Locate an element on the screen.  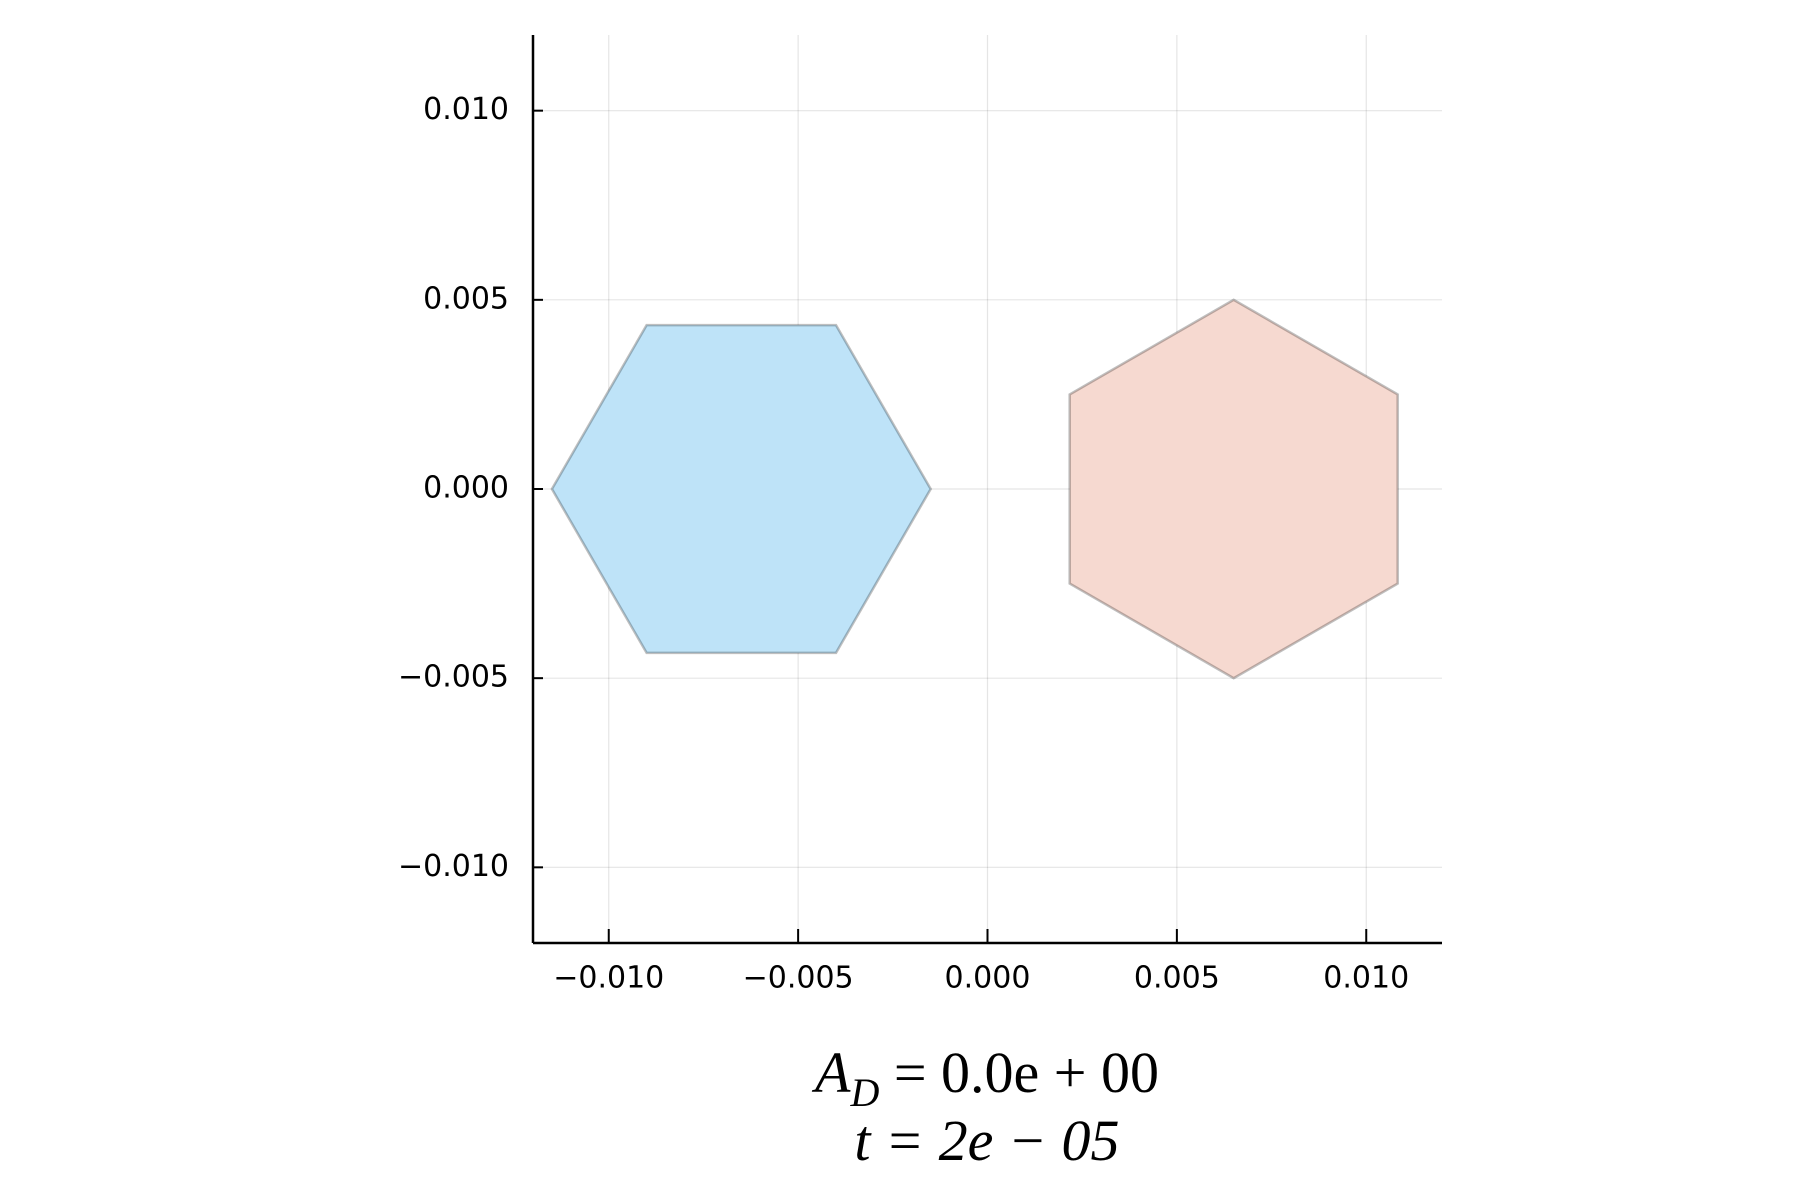
x-tick-label: −0.005 is located at coordinates (798, 978).